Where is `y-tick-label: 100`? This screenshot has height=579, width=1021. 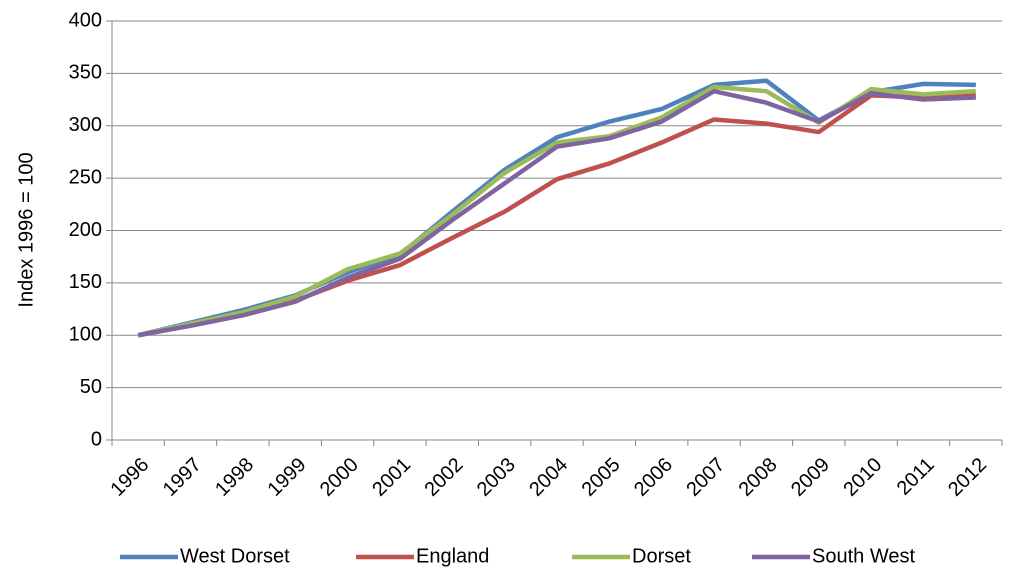
y-tick-label: 100 is located at coordinates (85, 335).